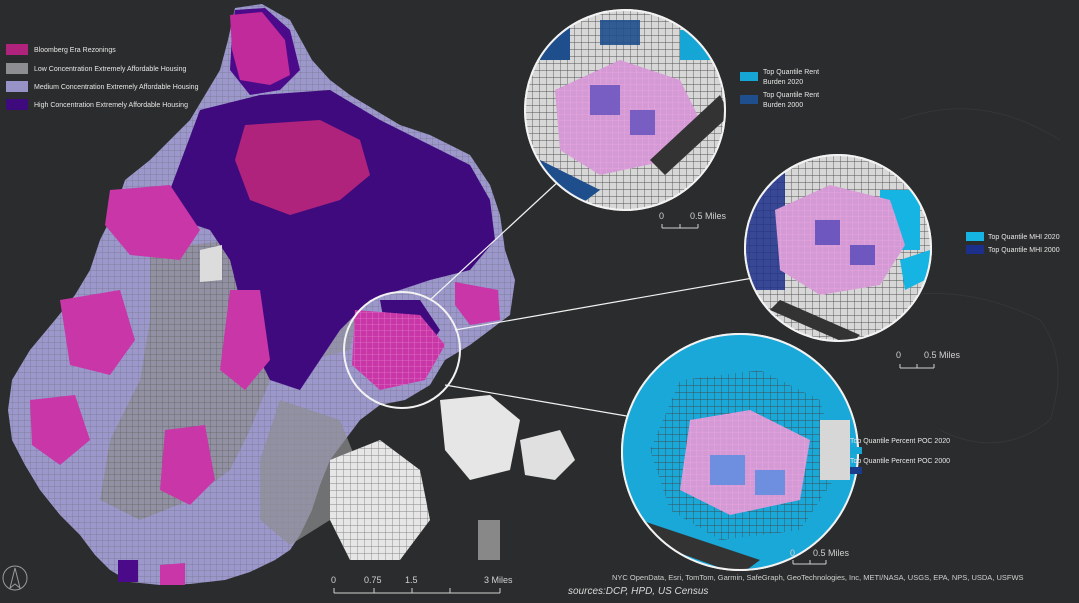 Image resolution: width=1079 pixels, height=603 pixels. What do you see at coordinates (15, 578) in the screenshot?
I see `north-arrow-icon` at bounding box center [15, 578].